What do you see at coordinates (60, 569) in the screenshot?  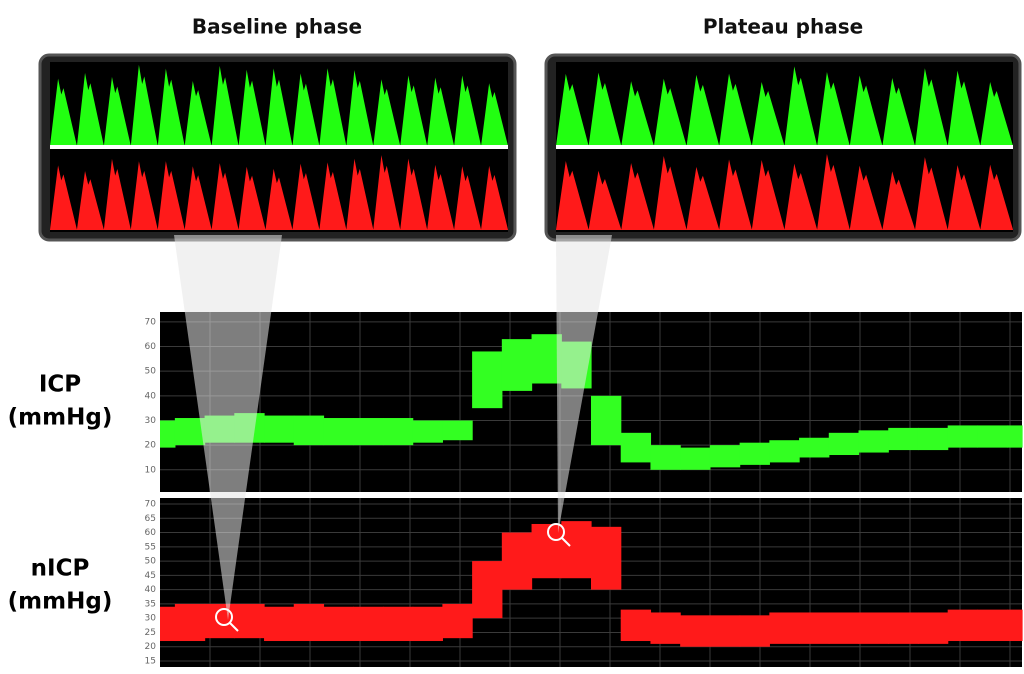 I see `y-label: nICP` at bounding box center [60, 569].